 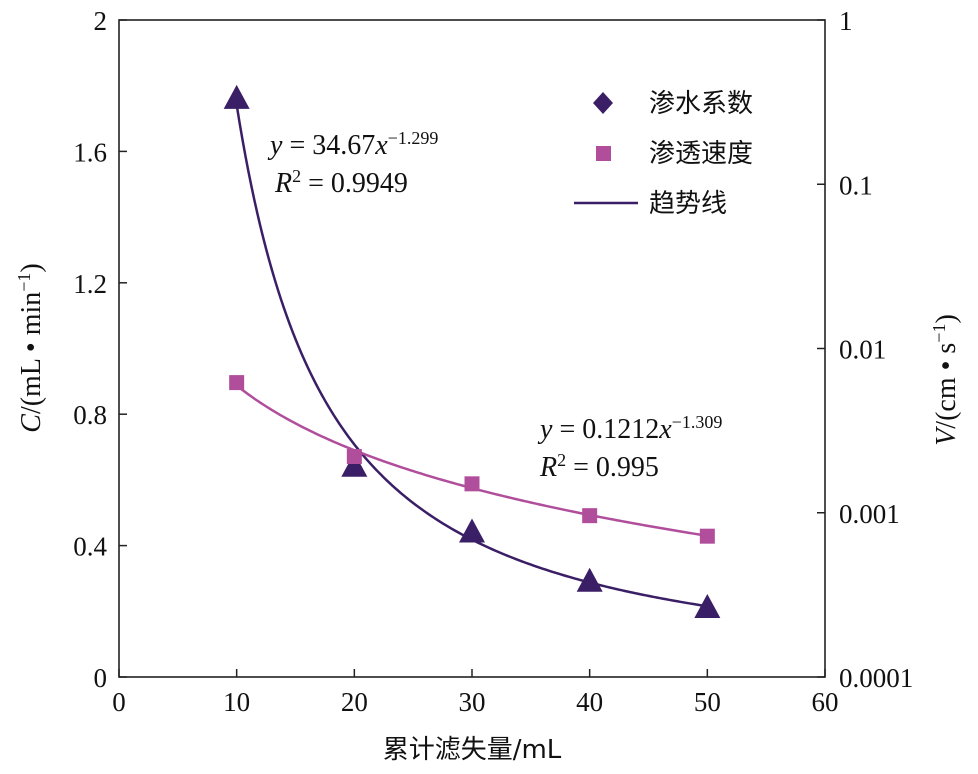 I want to click on legend-label-trendline: 趋势线, so click(x=688, y=204).